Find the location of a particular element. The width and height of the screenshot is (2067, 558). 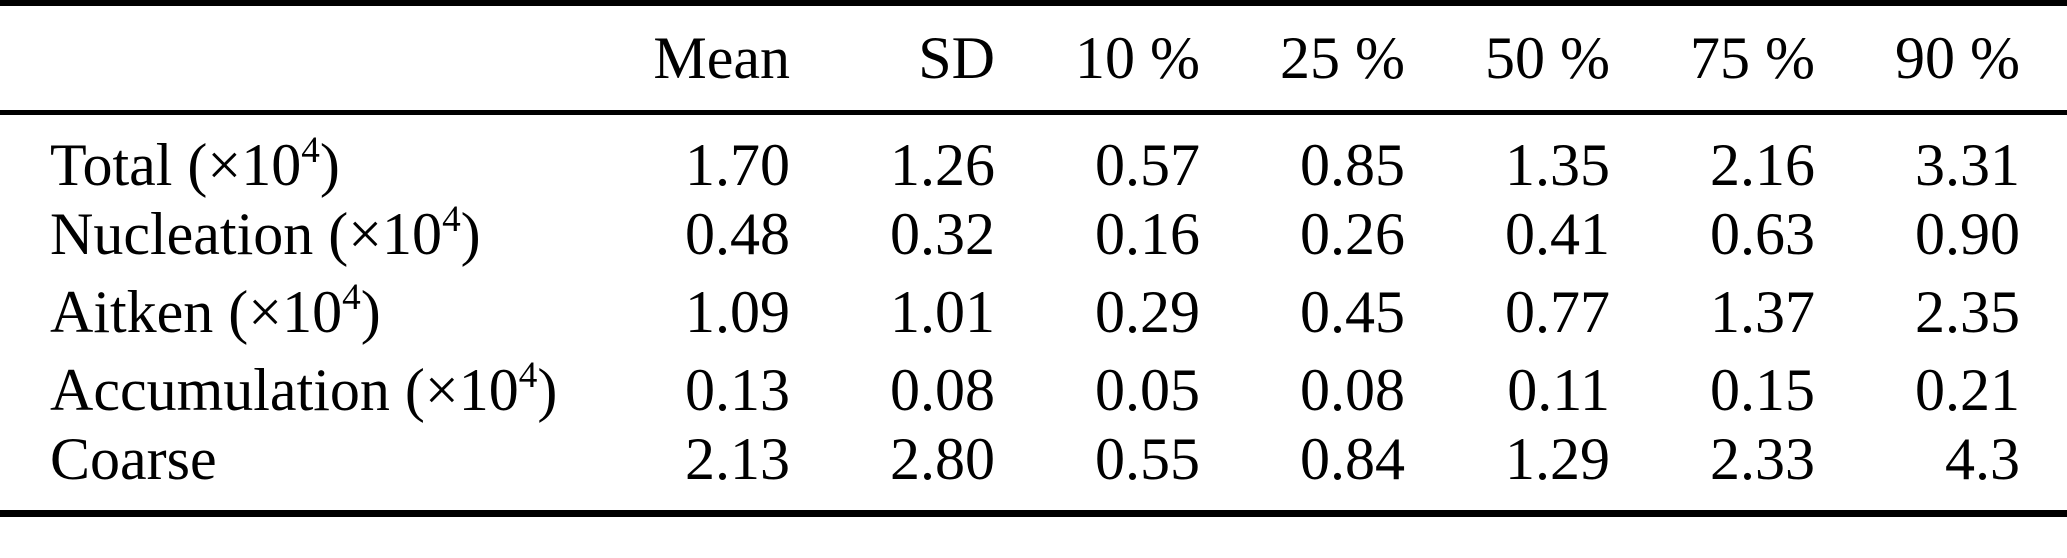

value-cell: 0.77 is located at coordinates (1557, 311).